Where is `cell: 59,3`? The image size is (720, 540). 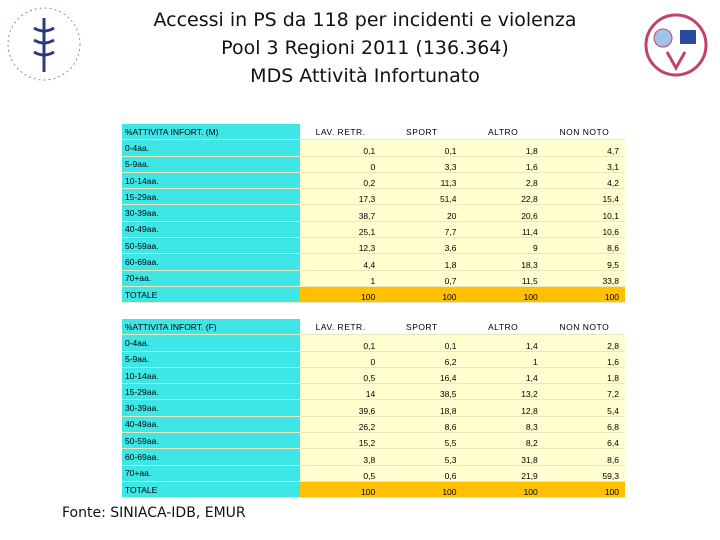 cell: 59,3 is located at coordinates (584, 473).